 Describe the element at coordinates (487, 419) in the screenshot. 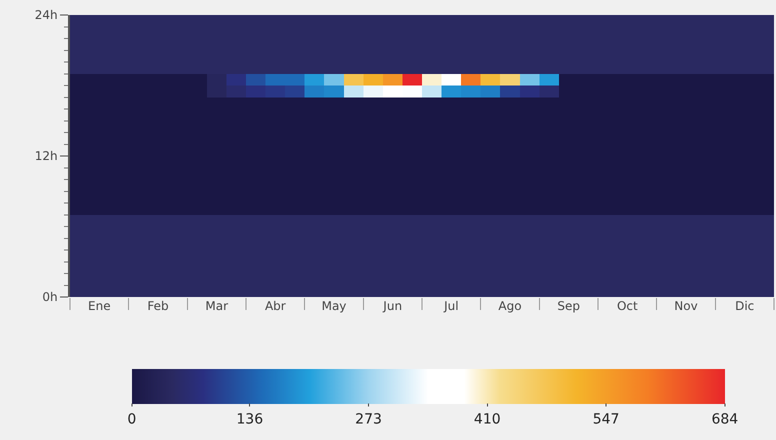

I see `color-bar-label: 410` at that location.